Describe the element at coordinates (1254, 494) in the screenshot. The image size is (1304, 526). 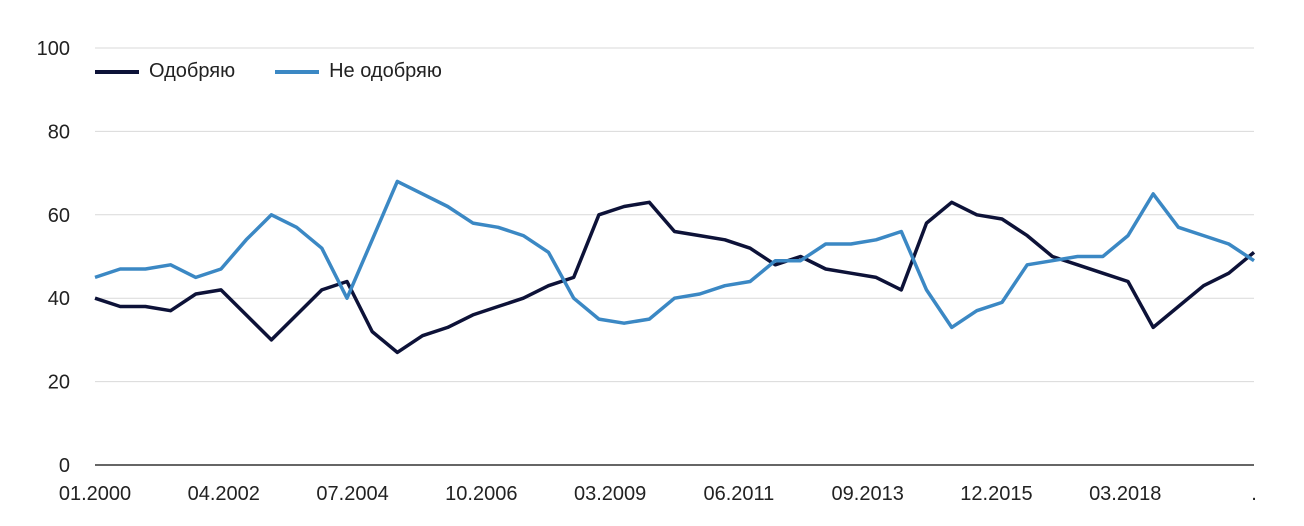
I see `x-tick-label: .` at that location.